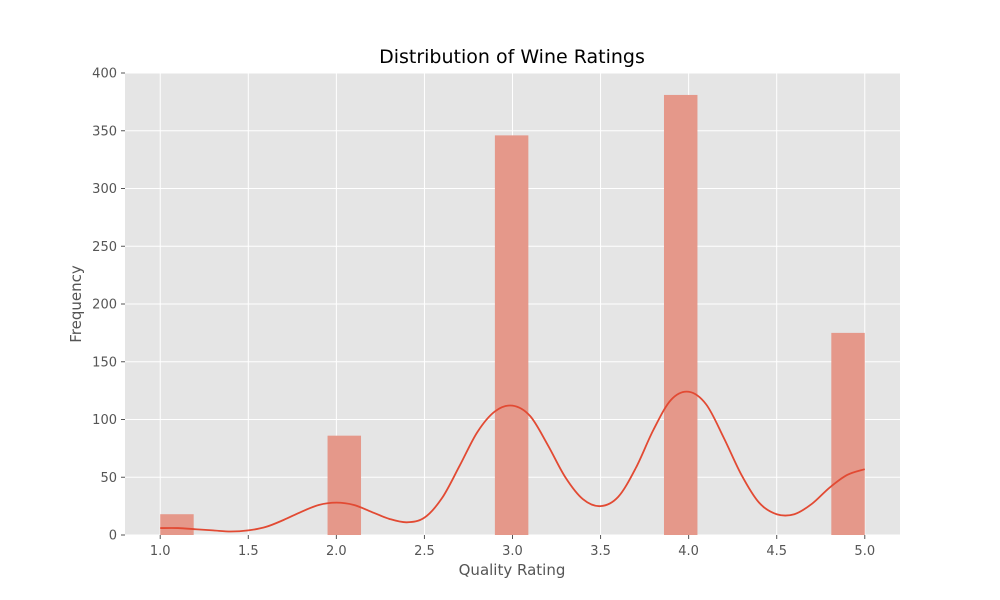 Image resolution: width=1000 pixels, height=600 pixels. I want to click on x-tick-label: 3.5, so click(600, 551).